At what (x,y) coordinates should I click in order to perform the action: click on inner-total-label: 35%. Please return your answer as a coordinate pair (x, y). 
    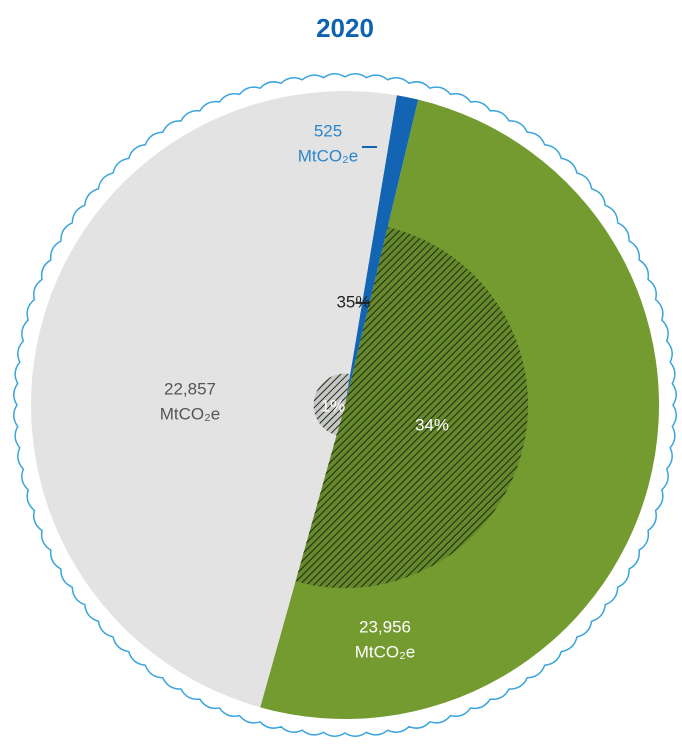
    Looking at the image, I should click on (353, 301).